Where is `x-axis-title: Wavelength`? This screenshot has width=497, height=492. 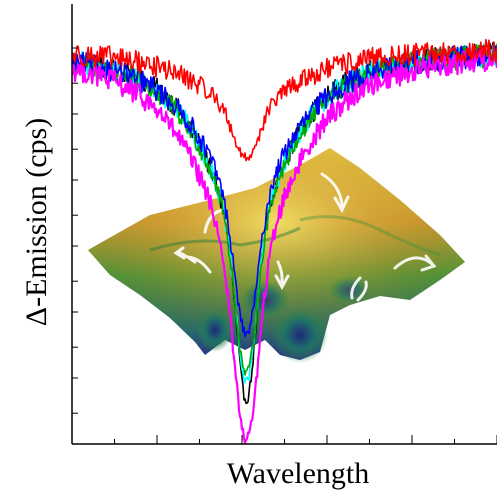
x-axis-title: Wavelength is located at coordinates (298, 473).